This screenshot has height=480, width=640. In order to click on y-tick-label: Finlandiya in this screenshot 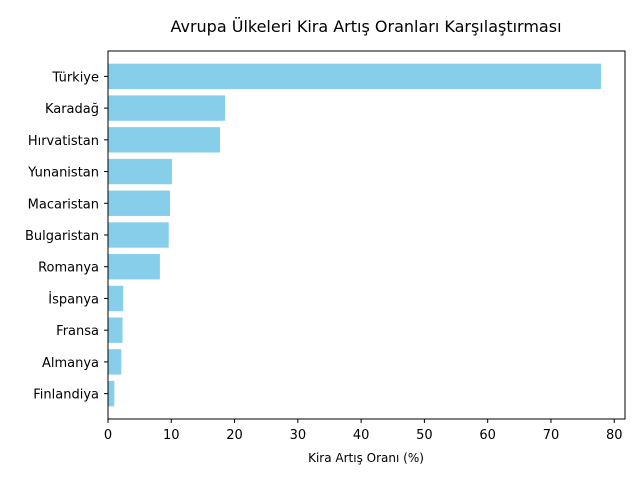, I will do `click(66, 395)`.